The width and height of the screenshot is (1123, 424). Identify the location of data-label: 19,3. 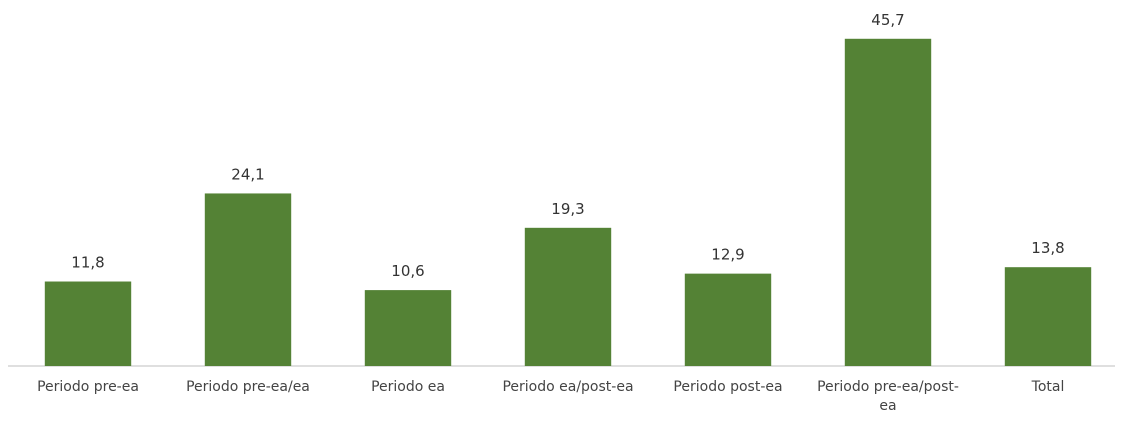
(567, 209).